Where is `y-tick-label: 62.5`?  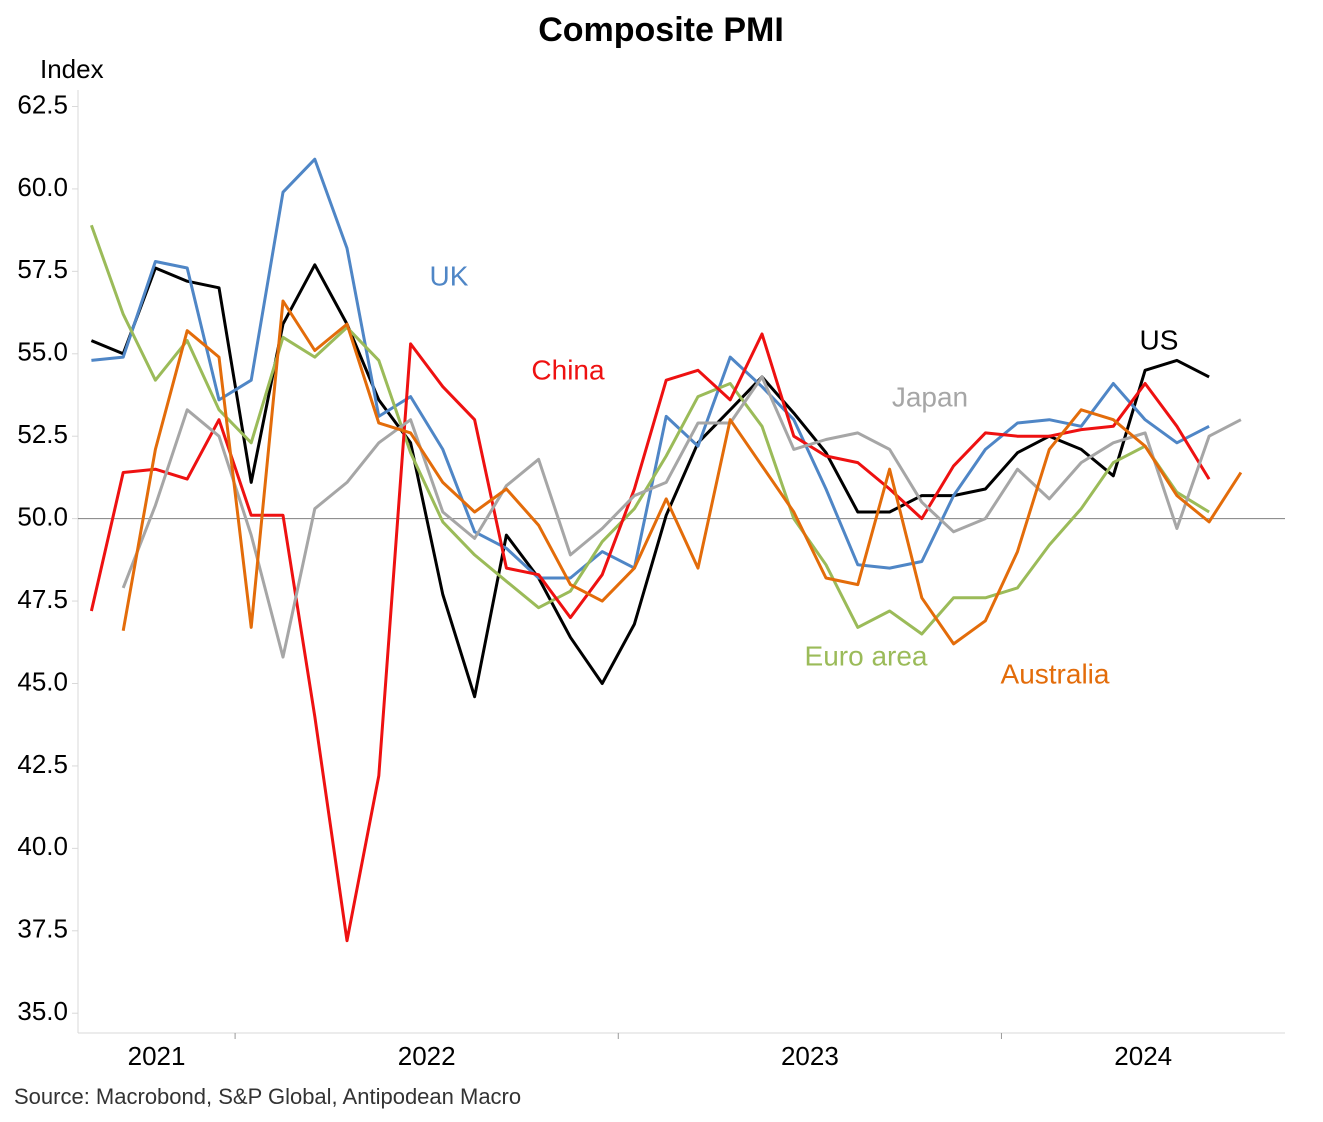 y-tick-label: 62.5 is located at coordinates (42, 104).